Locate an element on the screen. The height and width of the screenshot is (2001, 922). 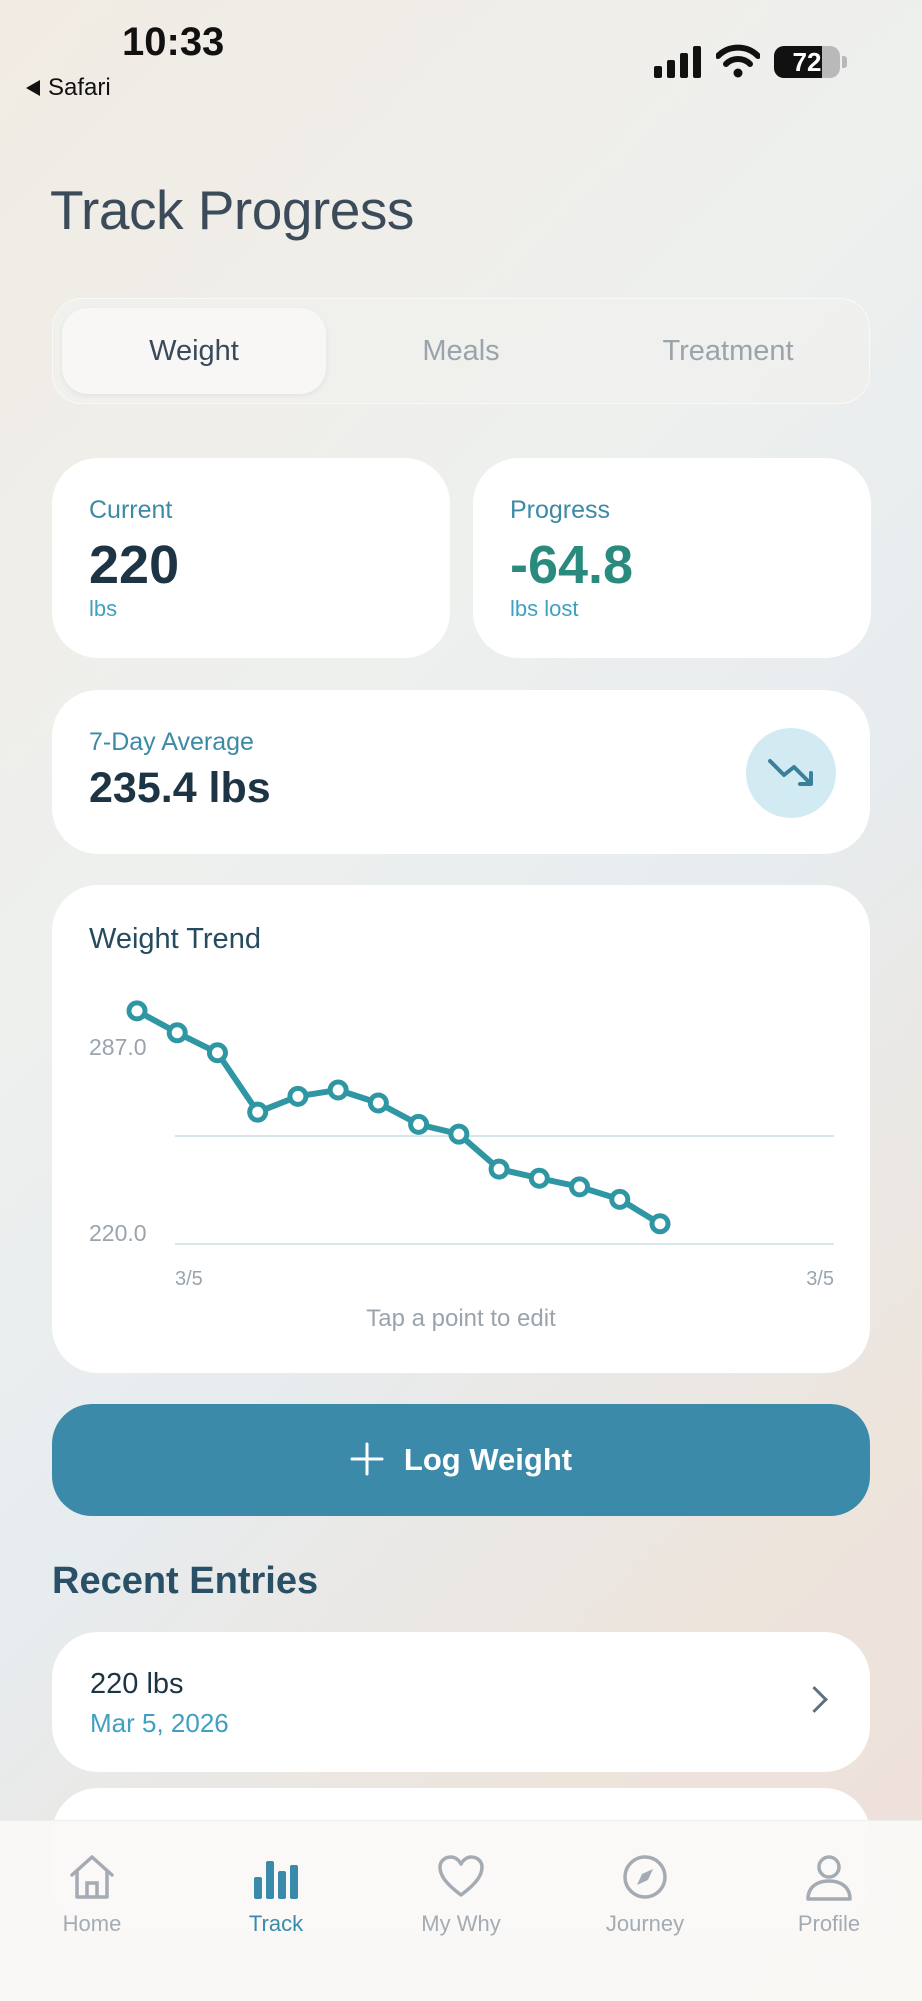
nav-my-why: My Why is located at coordinates (461, 1894).